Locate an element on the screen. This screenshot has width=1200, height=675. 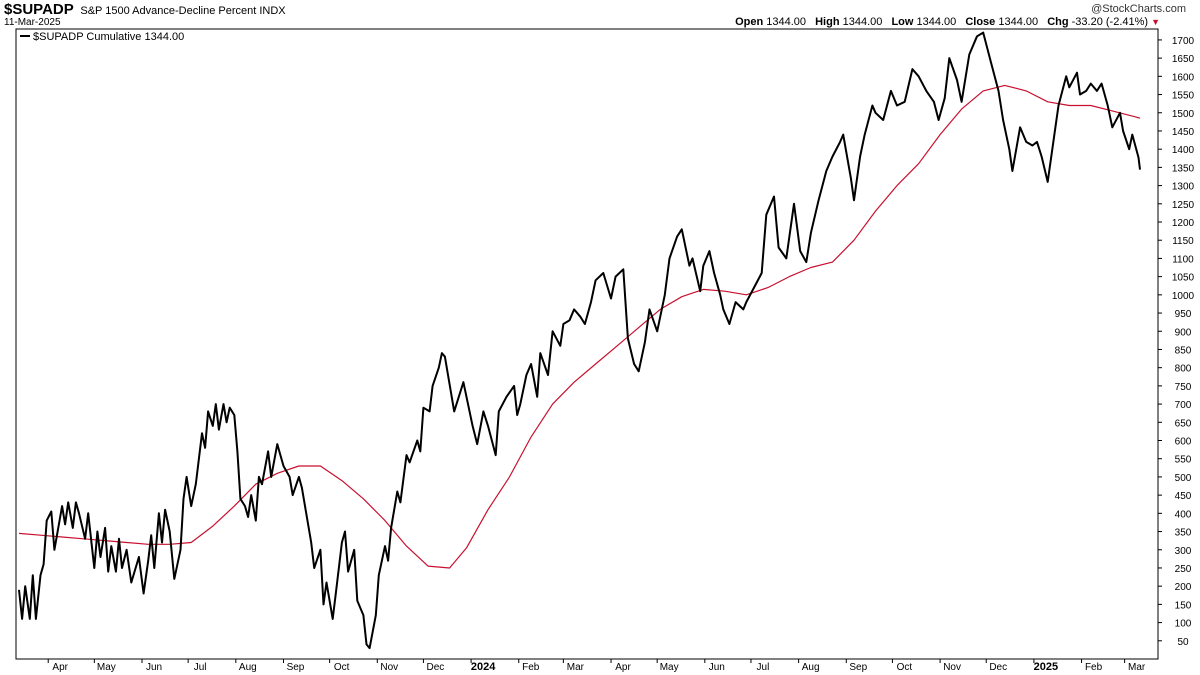
y-tick-label: 900 is located at coordinates (1183, 332).